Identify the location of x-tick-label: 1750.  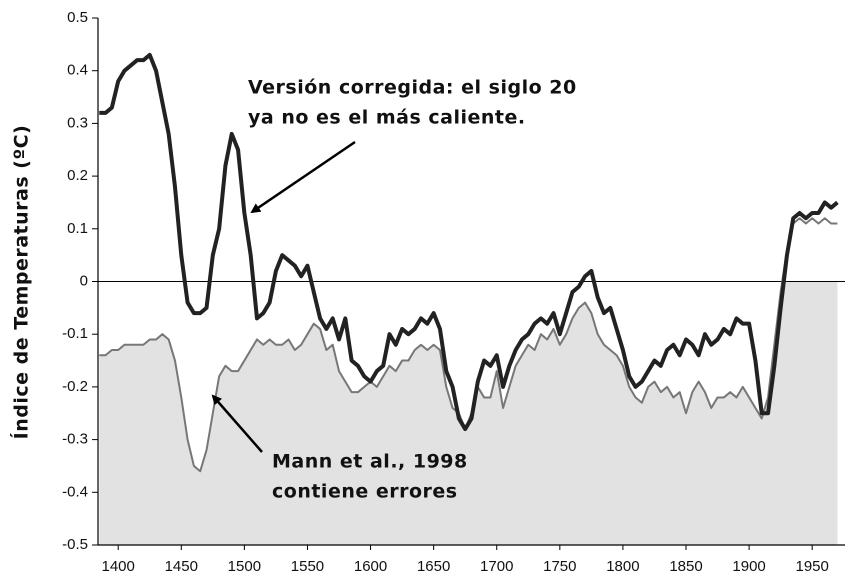
(559, 566).